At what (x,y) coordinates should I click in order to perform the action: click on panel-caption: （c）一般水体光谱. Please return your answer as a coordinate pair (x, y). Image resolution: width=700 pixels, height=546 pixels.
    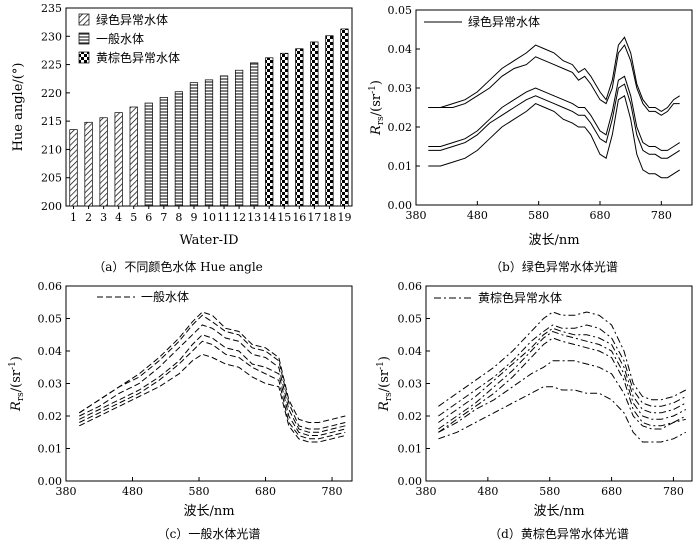
    Looking at the image, I should click on (209, 533).